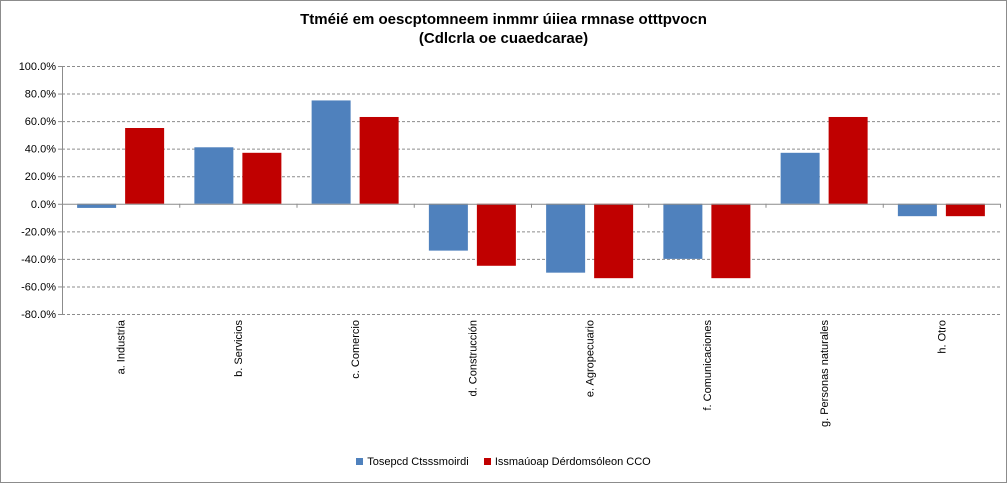  I want to click on y-tick-label: 60.0%, so click(40, 122).